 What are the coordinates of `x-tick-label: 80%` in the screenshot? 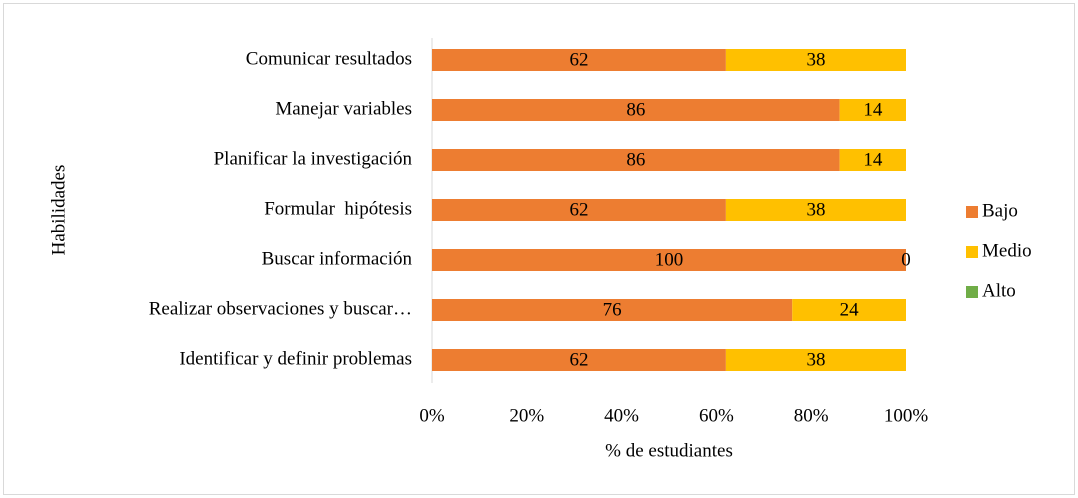 It's located at (811, 415).